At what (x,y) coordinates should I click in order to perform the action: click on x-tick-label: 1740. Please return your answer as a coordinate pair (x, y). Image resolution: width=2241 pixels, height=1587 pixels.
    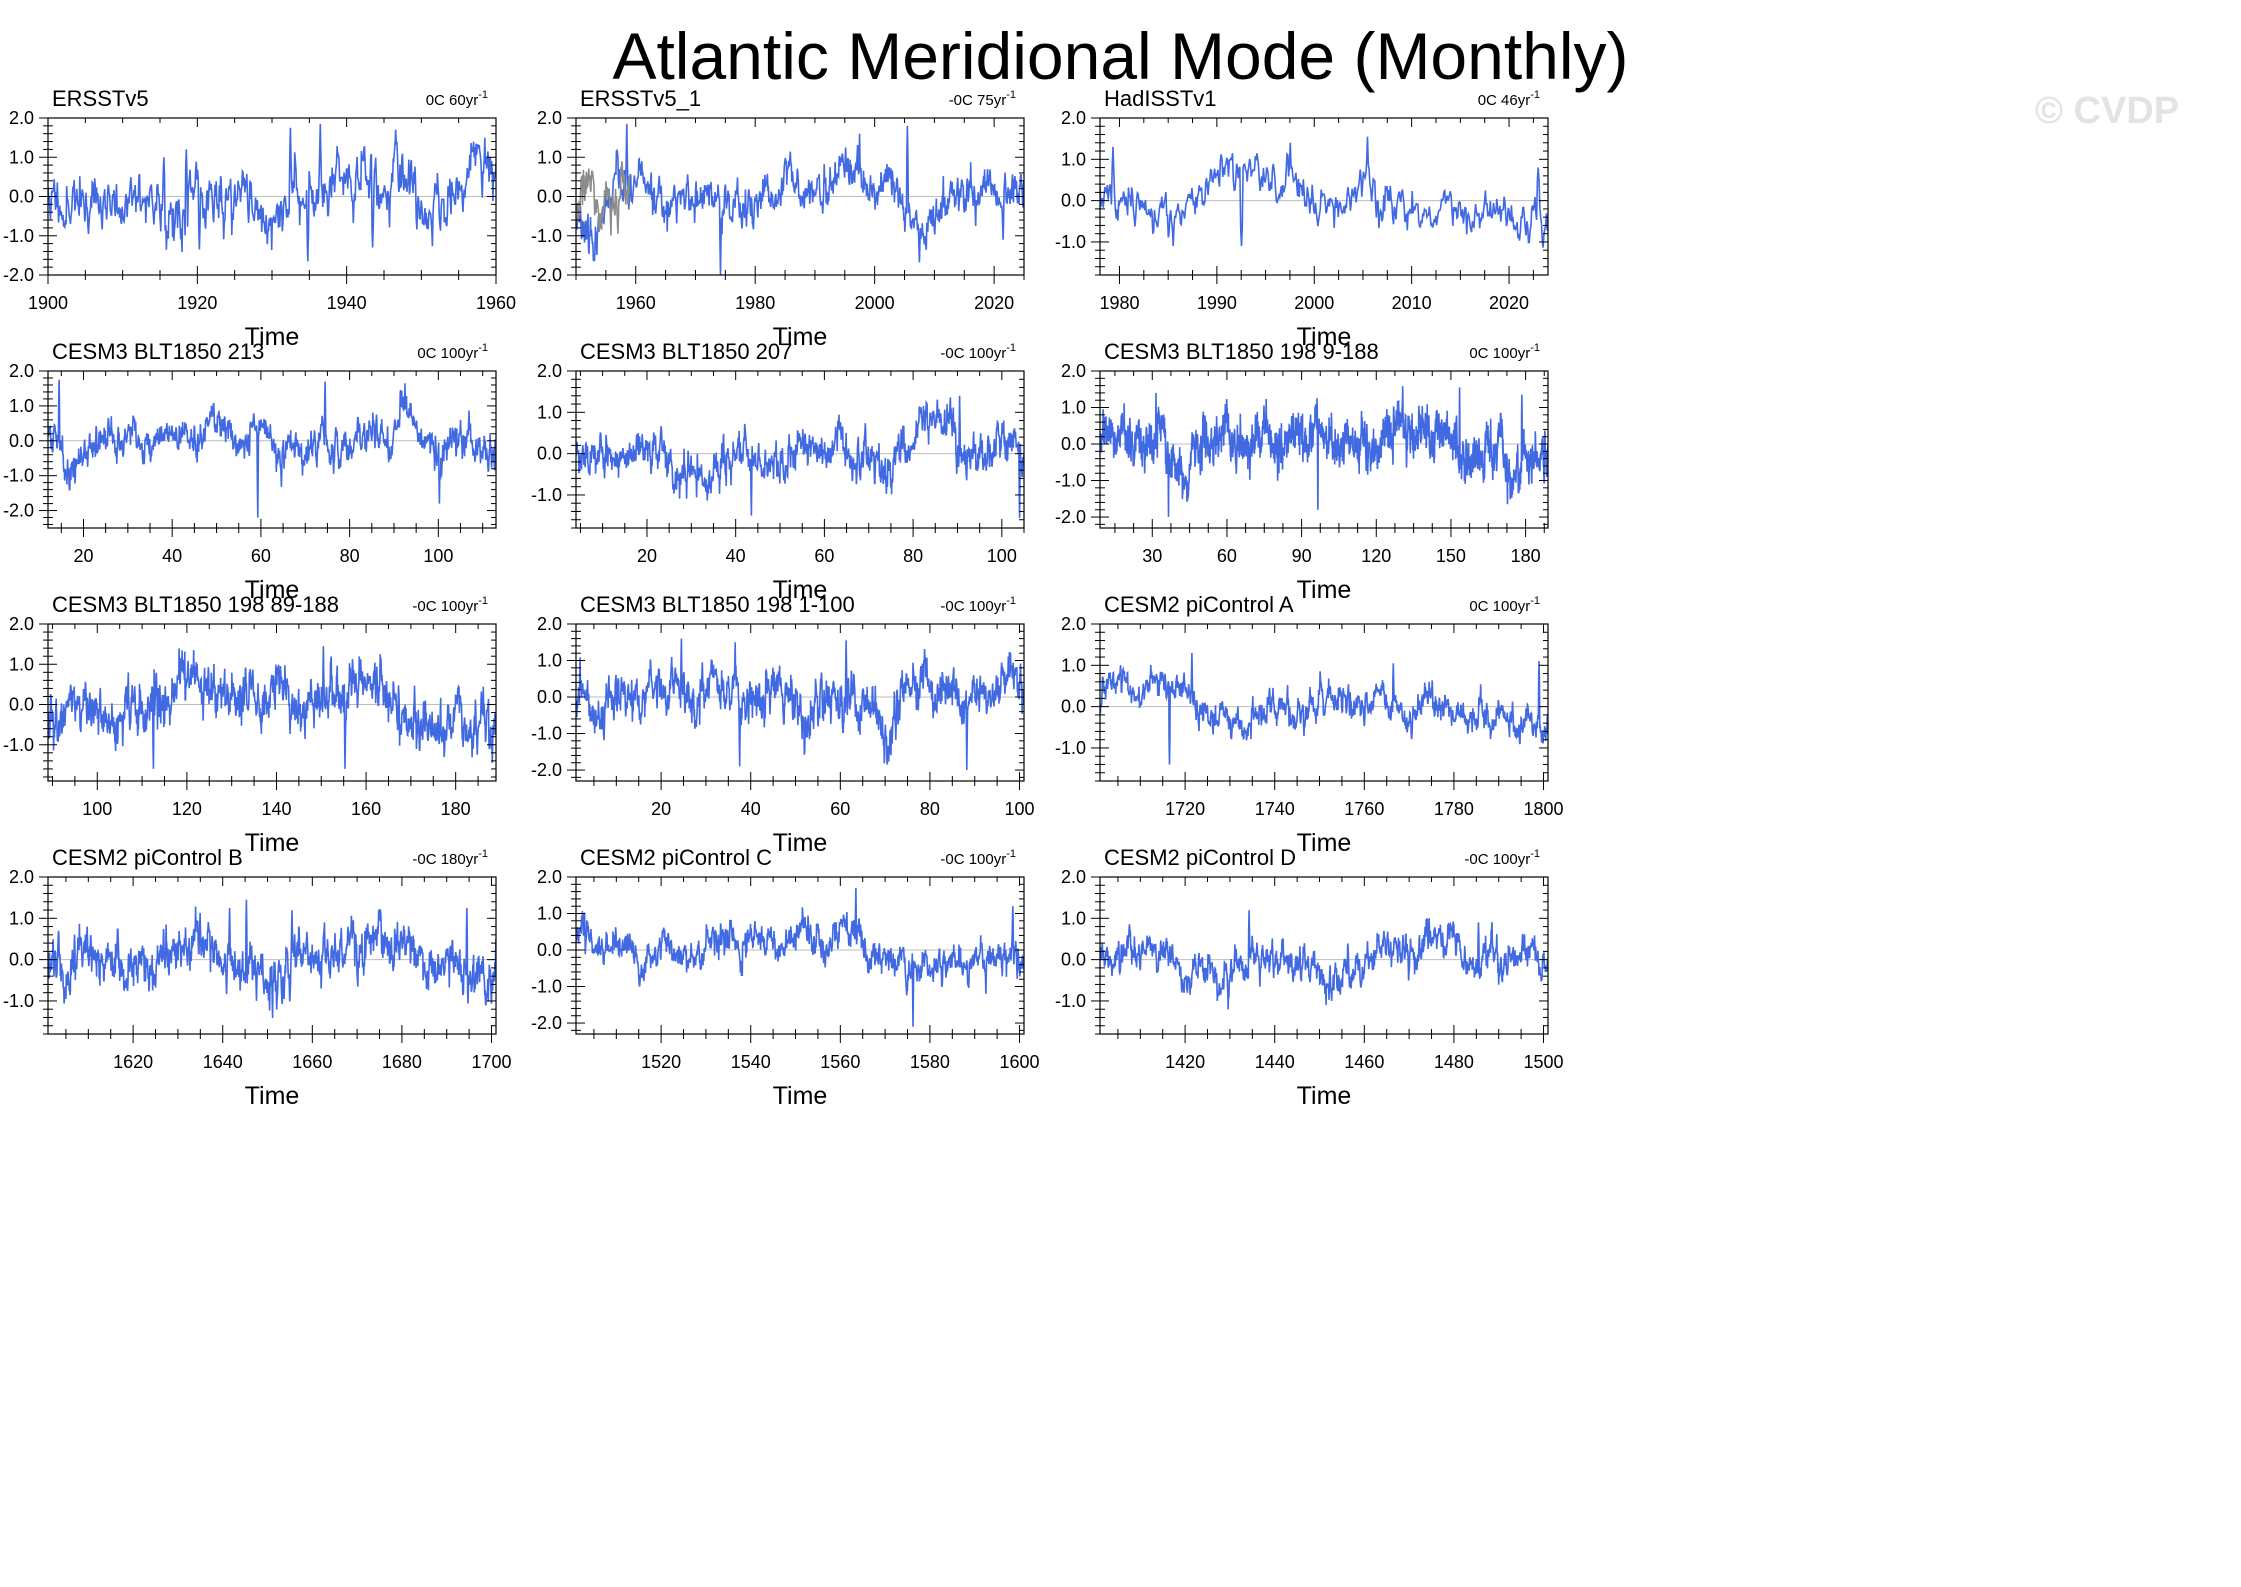
    Looking at the image, I should click on (1275, 809).